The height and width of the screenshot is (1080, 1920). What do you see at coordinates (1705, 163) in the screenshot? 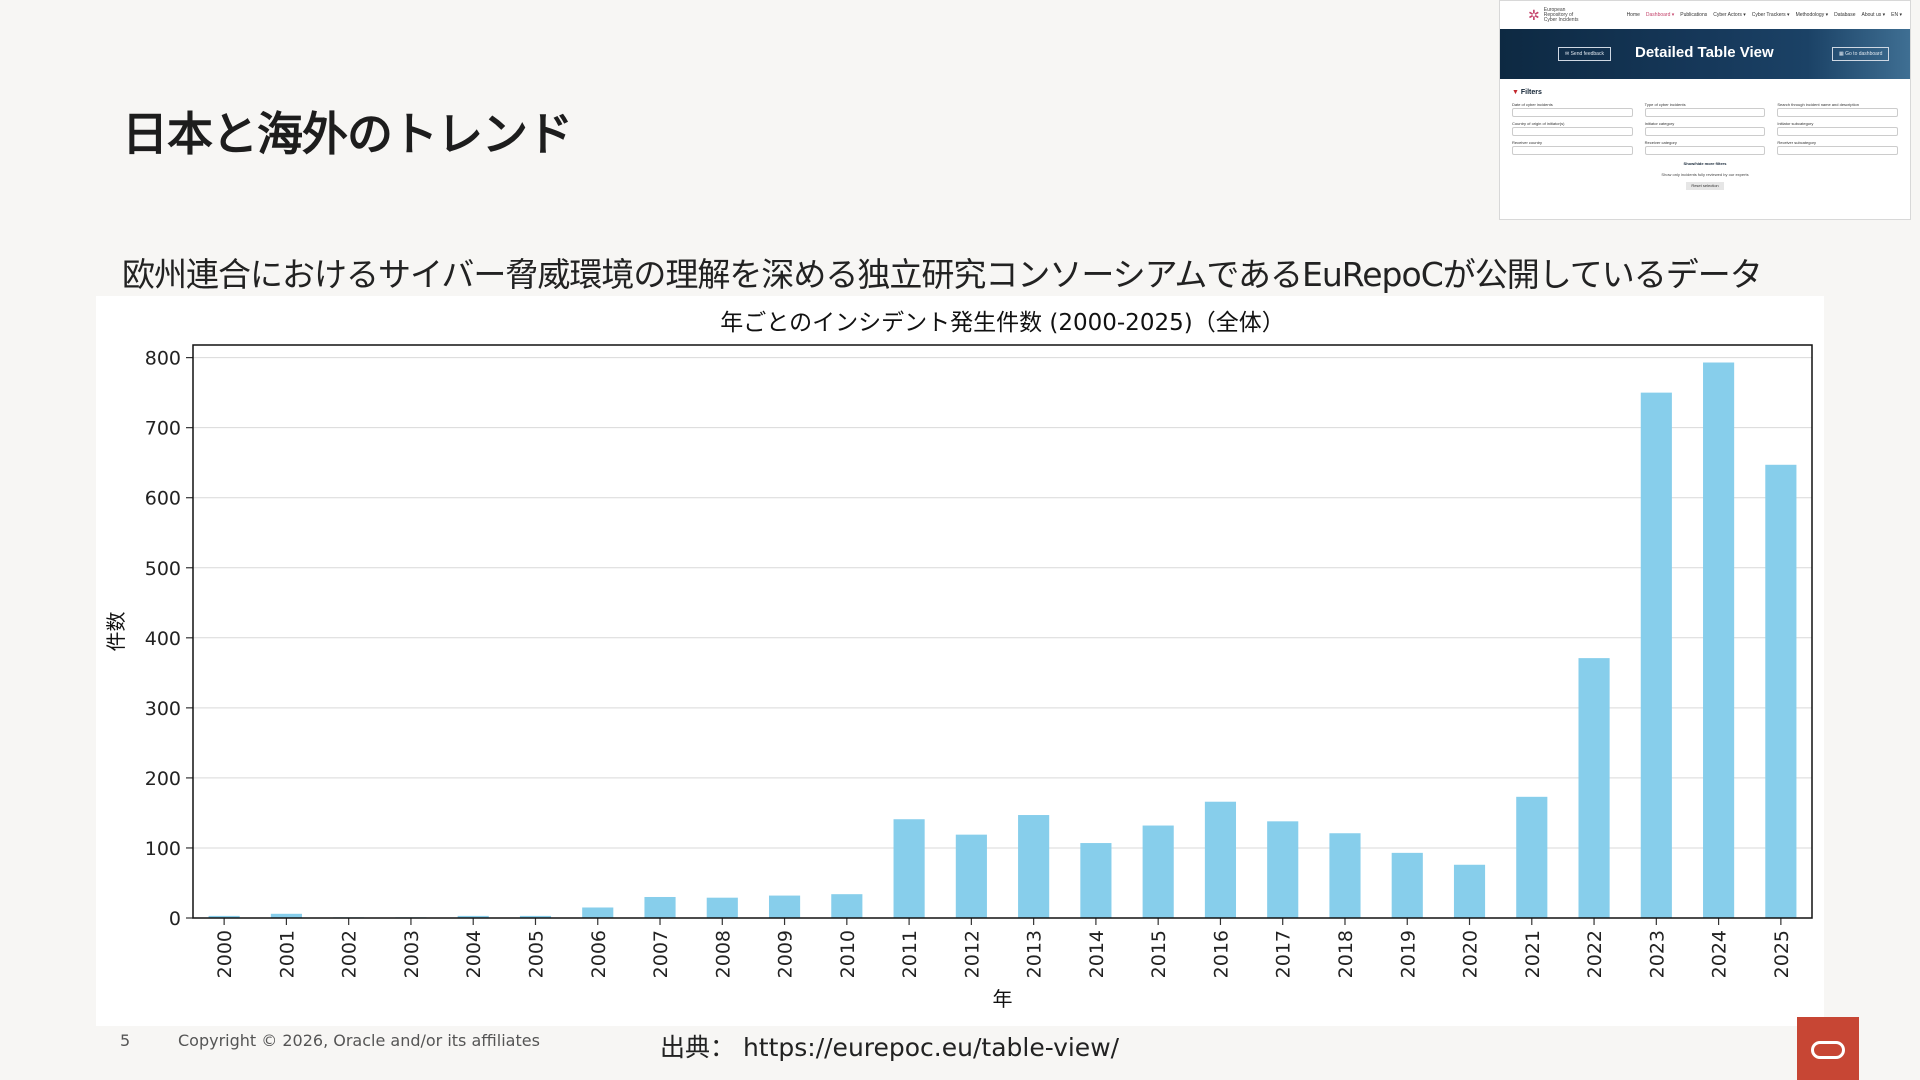
I see `show-more-filters-link: Show/hide more filters` at bounding box center [1705, 163].